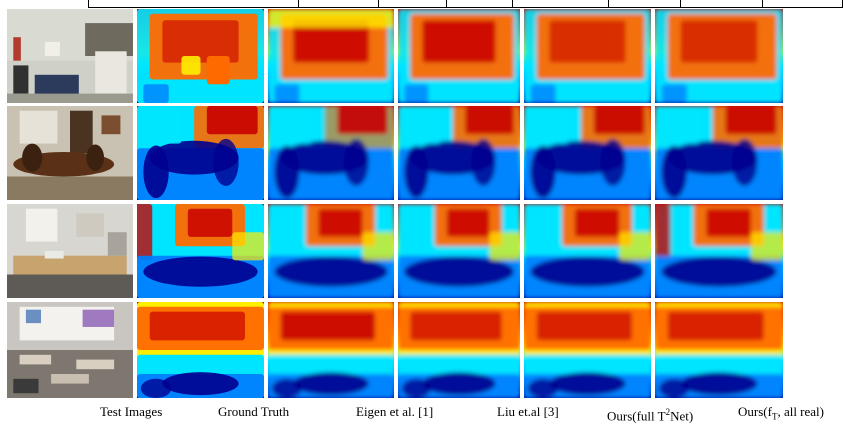 This screenshot has width=843, height=425. Describe the element at coordinates (528, 411) in the screenshot. I see `caption-liu: Liu et.al [3]` at that location.